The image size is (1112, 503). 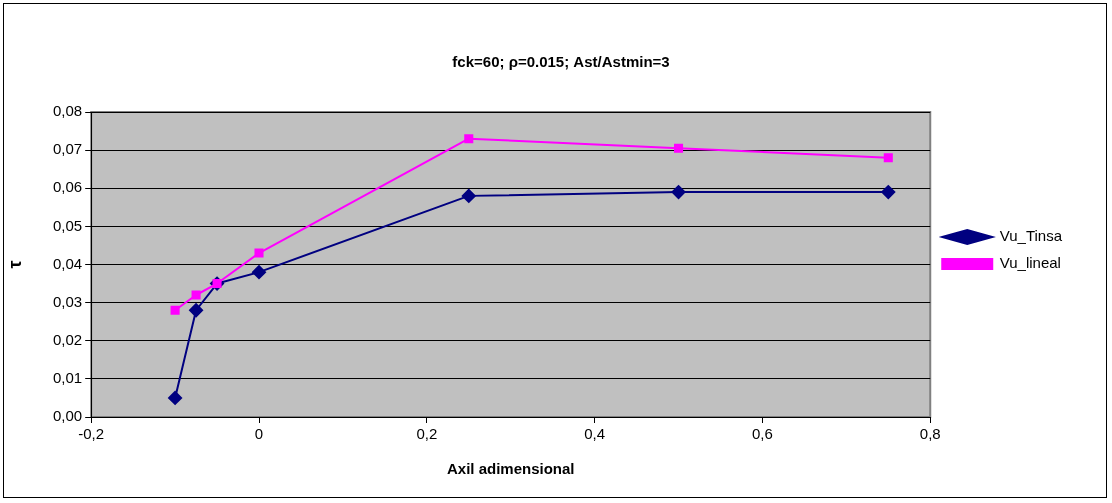 I want to click on x-tick-label: 0,6, so click(x=762, y=434).